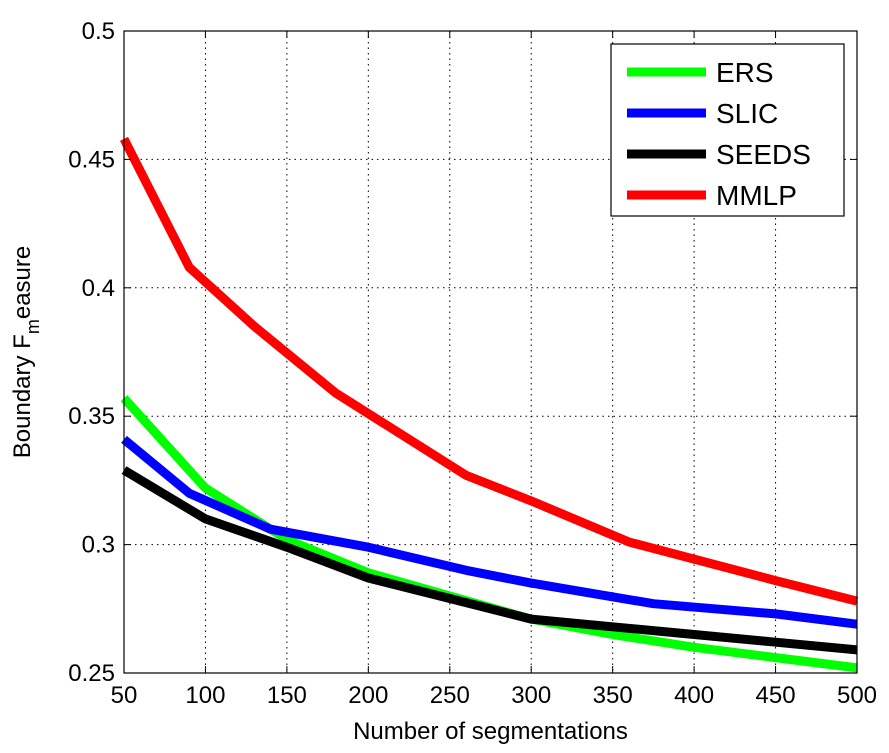  Describe the element at coordinates (91, 159) in the screenshot. I see `y-tick-label: 0.45` at that location.